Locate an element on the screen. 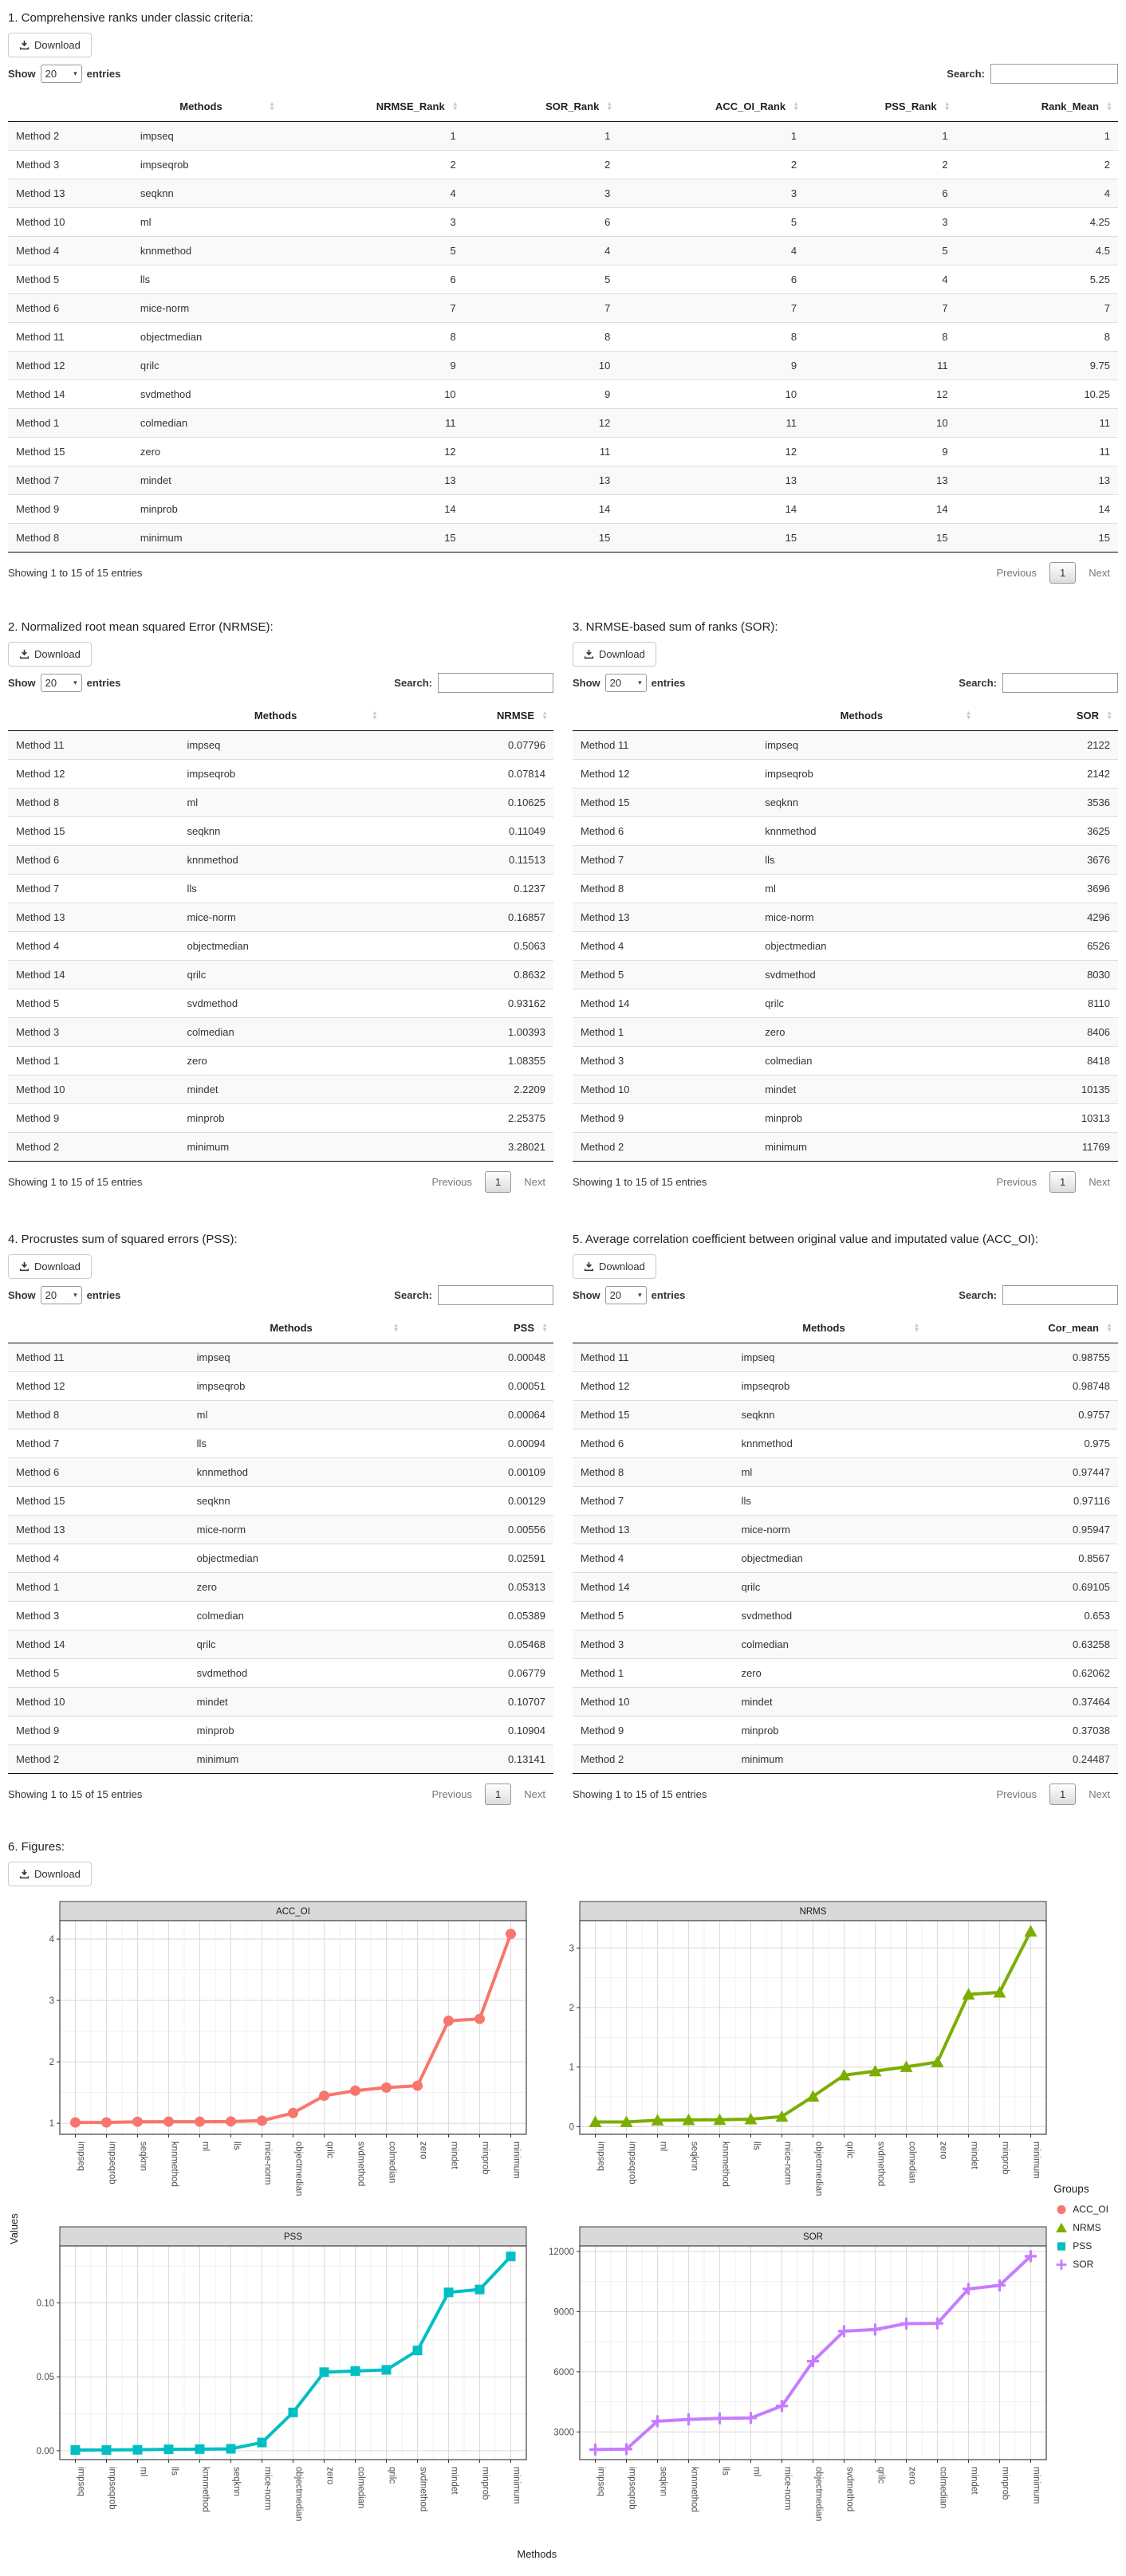 This screenshot has width=1126, height=2576. entries-label: entries is located at coordinates (104, 1295).